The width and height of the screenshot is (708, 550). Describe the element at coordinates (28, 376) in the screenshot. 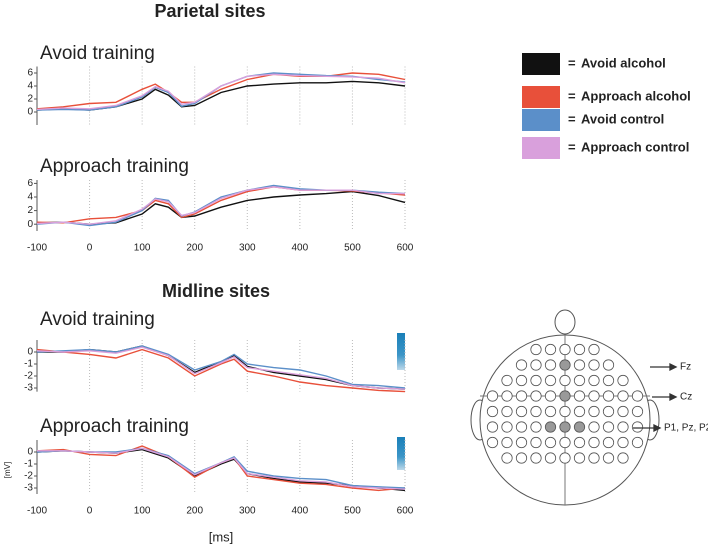

I see `y-tick-label: -2` at that location.